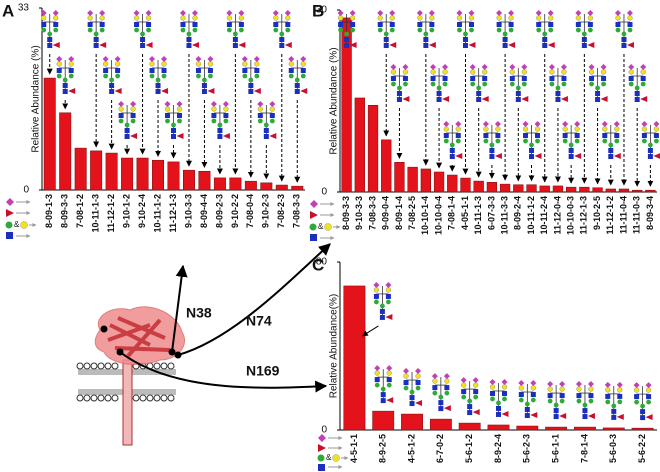  What do you see at coordinates (531, 215) in the screenshot?
I see `x-tick-label: 10-11-1-2` at bounding box center [531, 215].